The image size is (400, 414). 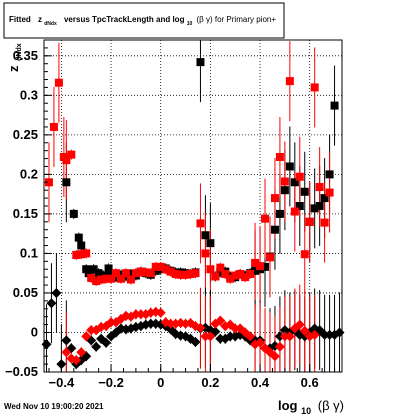 What do you see at coordinates (21, 371) in the screenshot?
I see `y-tick-label: −0.05` at bounding box center [21, 371].